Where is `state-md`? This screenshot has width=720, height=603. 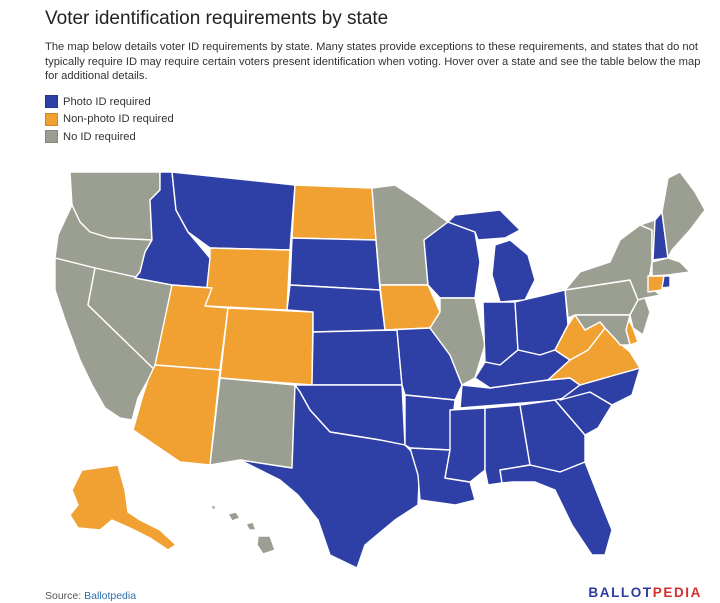
state-md is located at coordinates (602, 330).